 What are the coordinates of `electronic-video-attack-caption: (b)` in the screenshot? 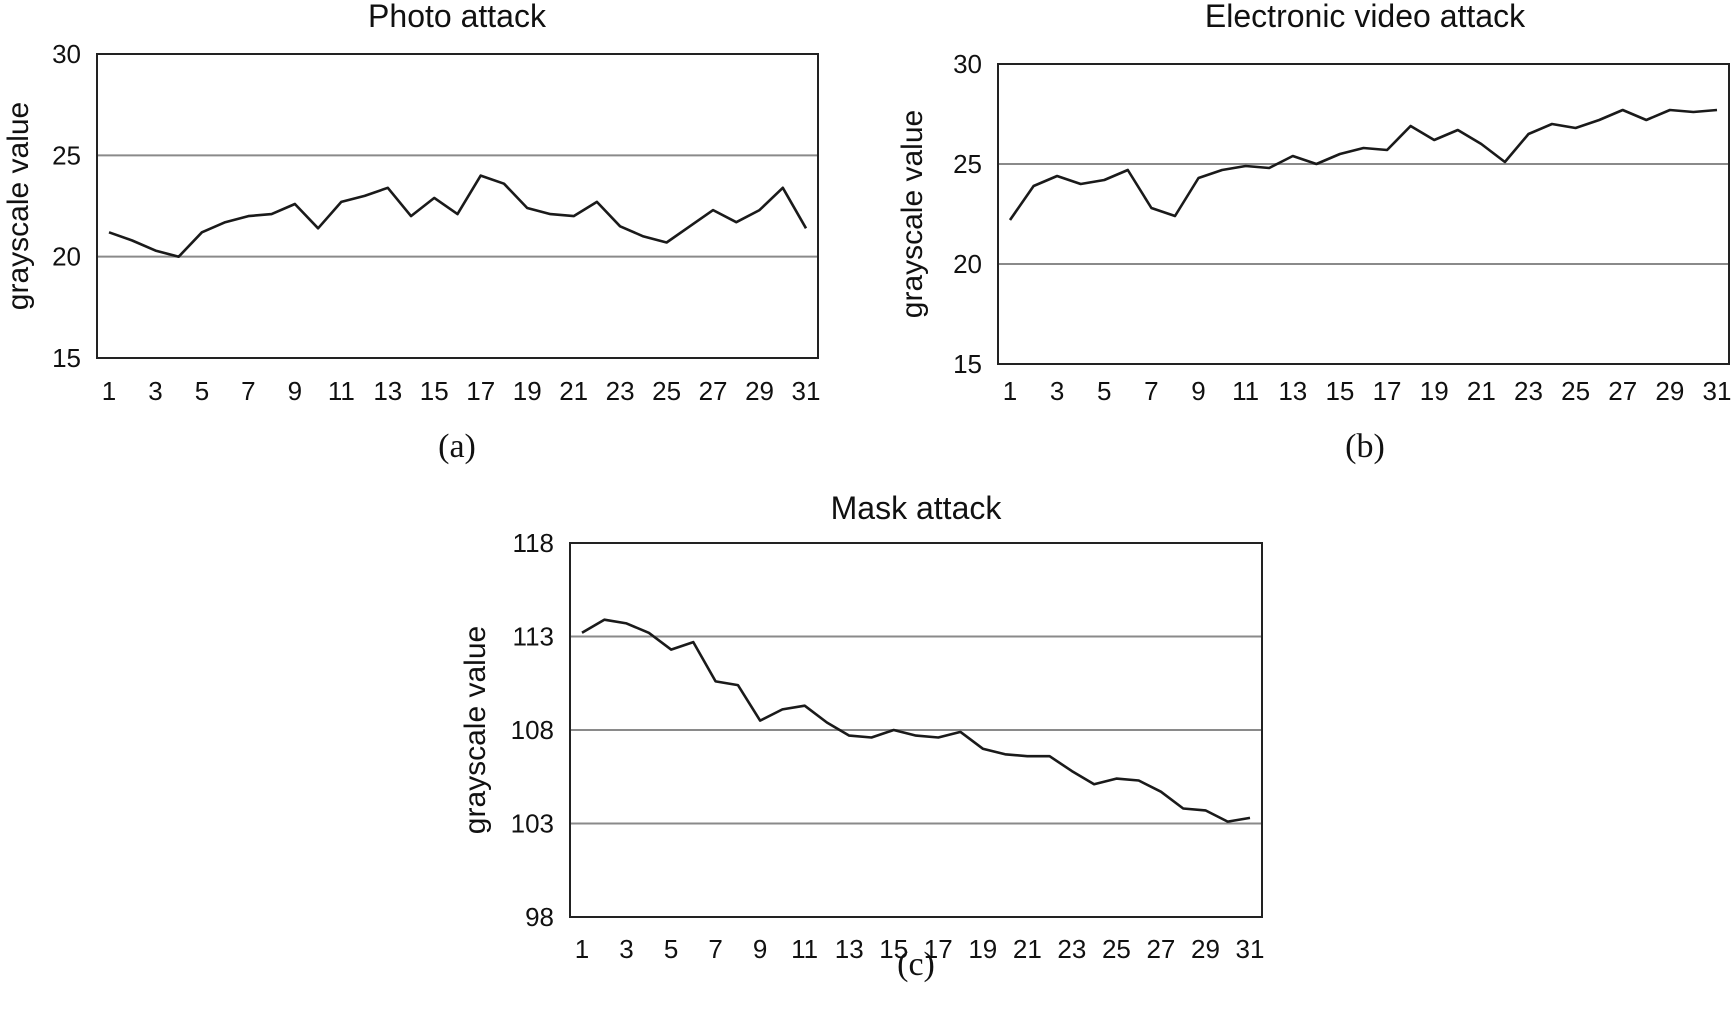 It's located at (1365, 446).